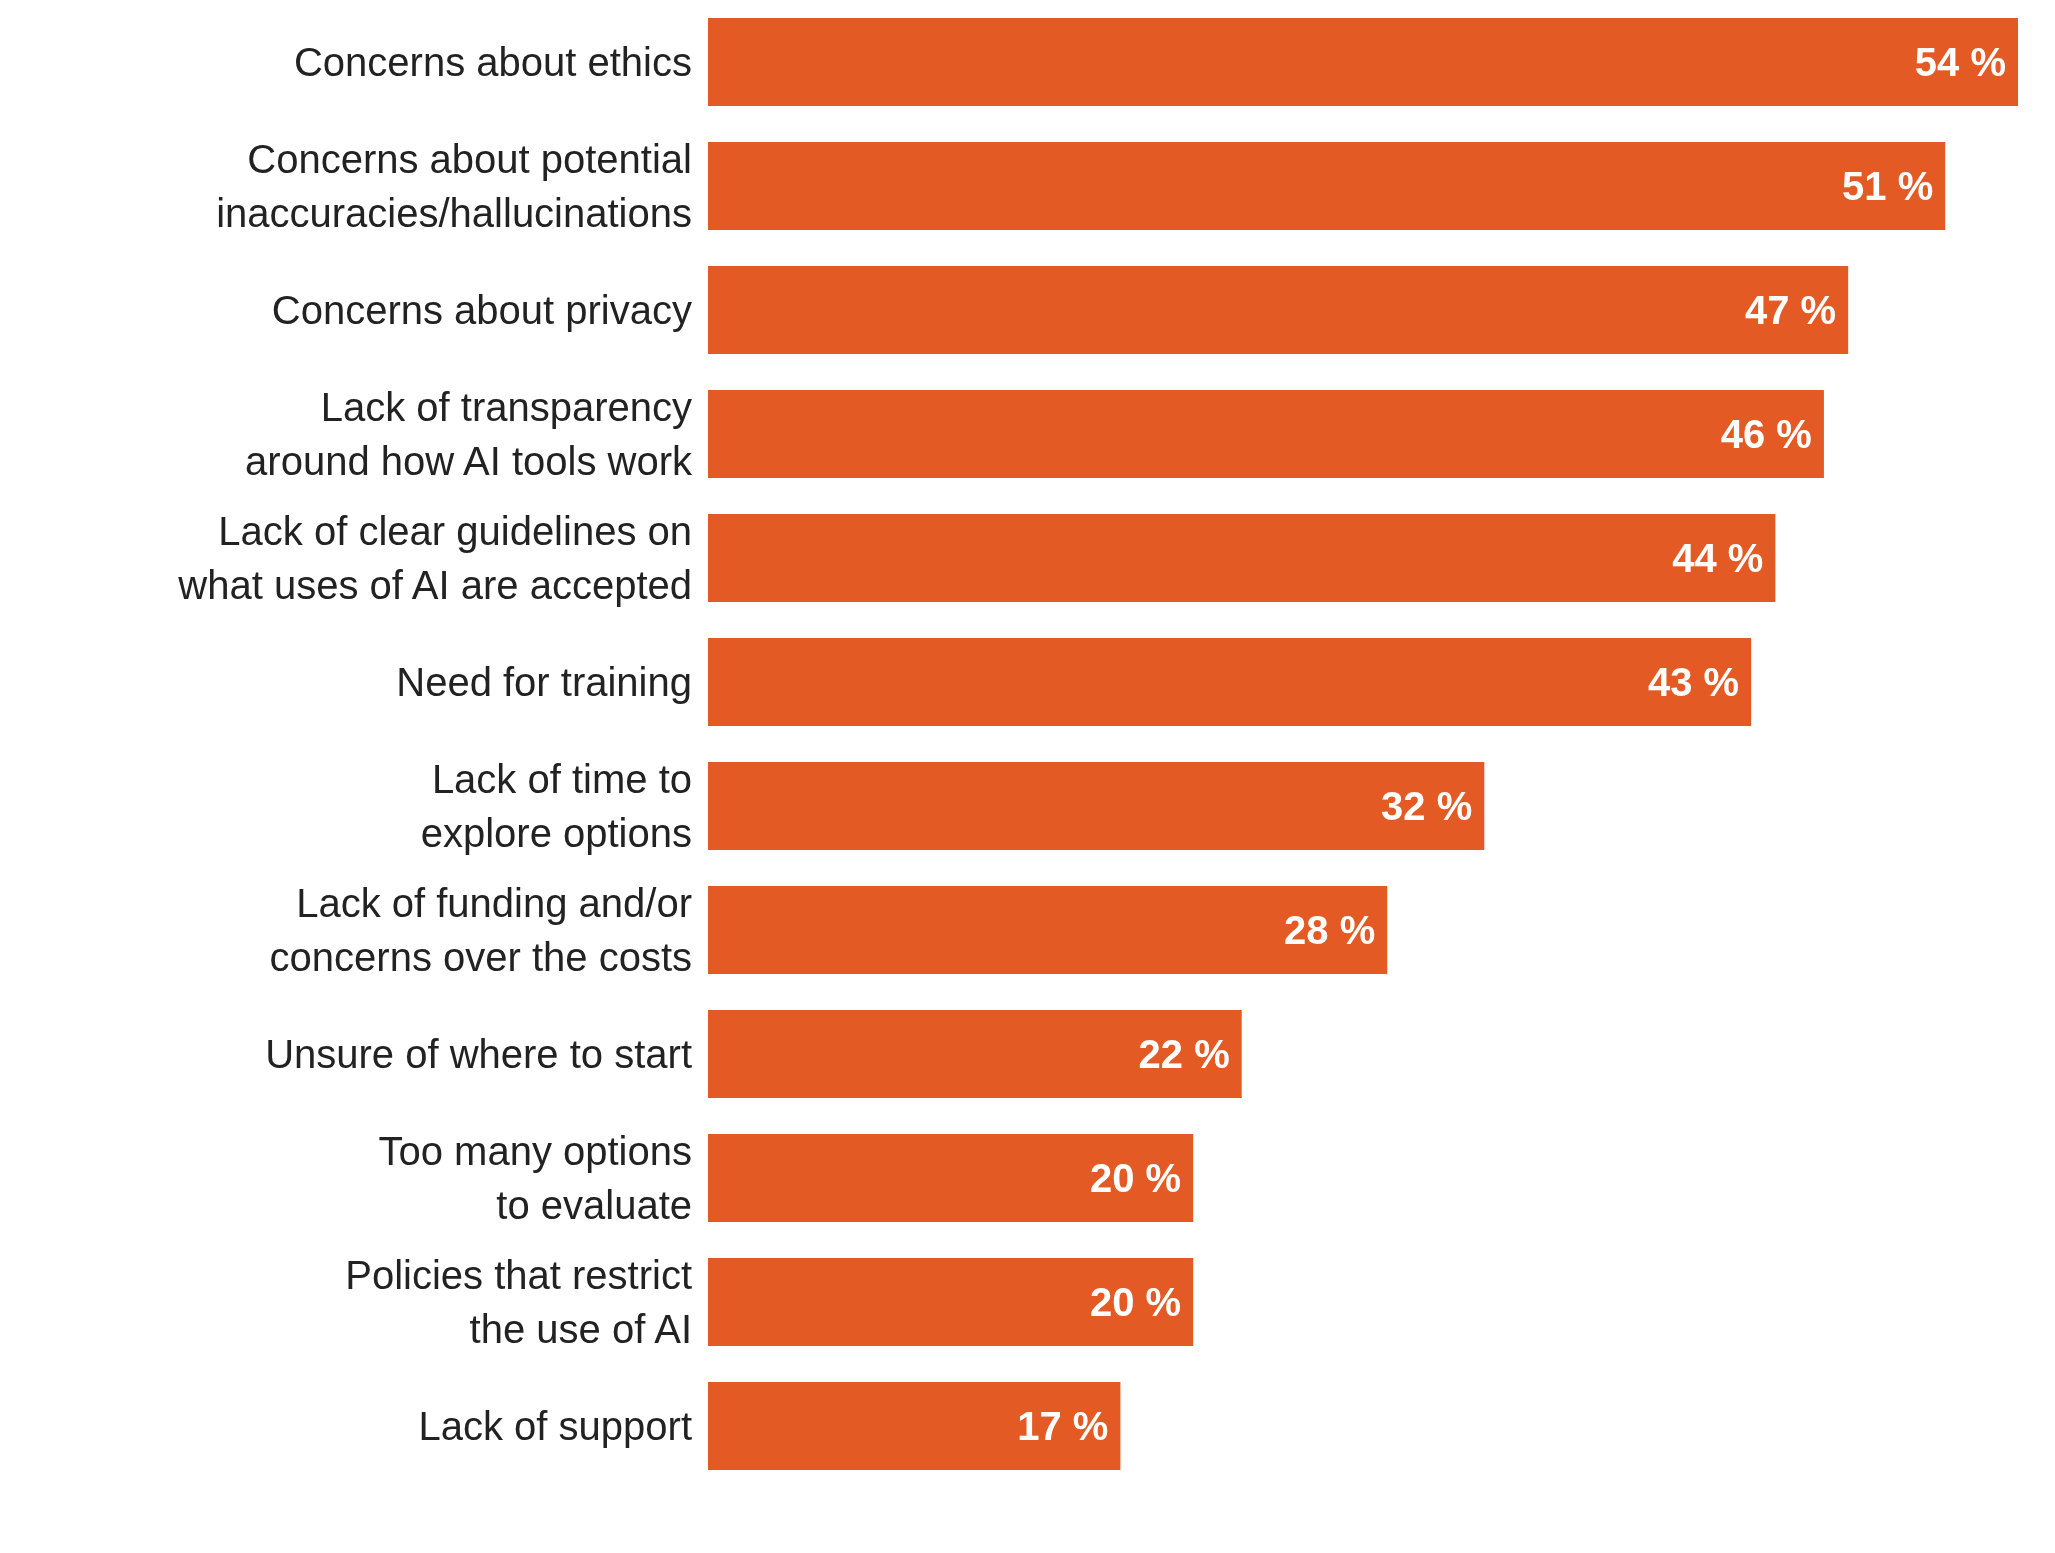 This screenshot has height=1553, width=2055. What do you see at coordinates (492, 62) in the screenshot?
I see `y-tick-label: Concerns about ethics` at bounding box center [492, 62].